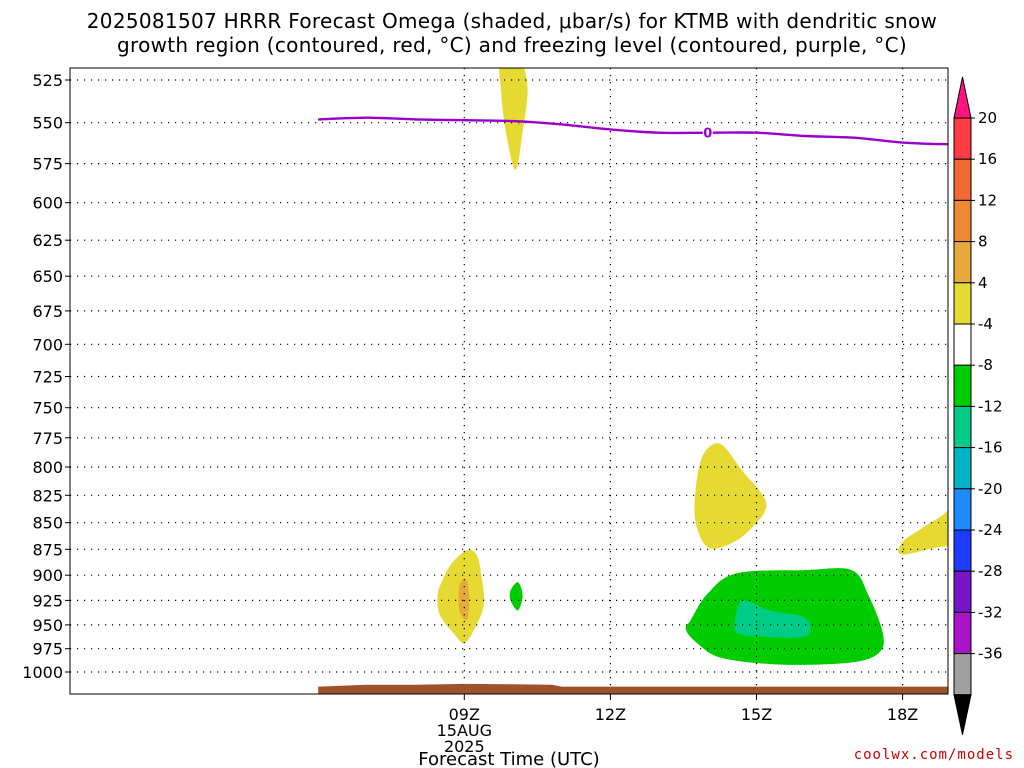  What do you see at coordinates (47, 203) in the screenshot?
I see `y-tick-label-600: 600` at bounding box center [47, 203].